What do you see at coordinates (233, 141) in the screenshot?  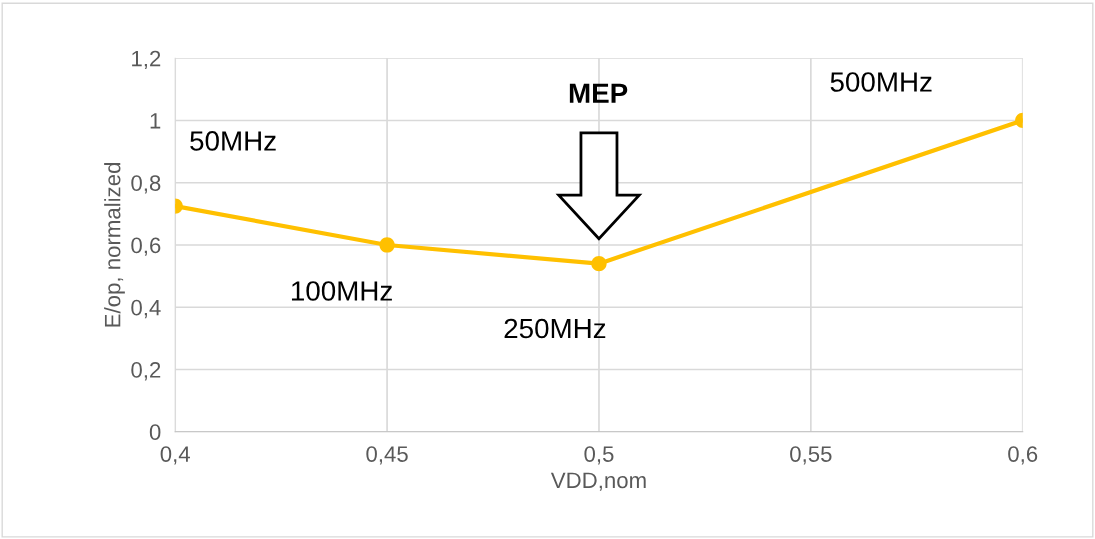 I see `annotation: 50MHz` at bounding box center [233, 141].